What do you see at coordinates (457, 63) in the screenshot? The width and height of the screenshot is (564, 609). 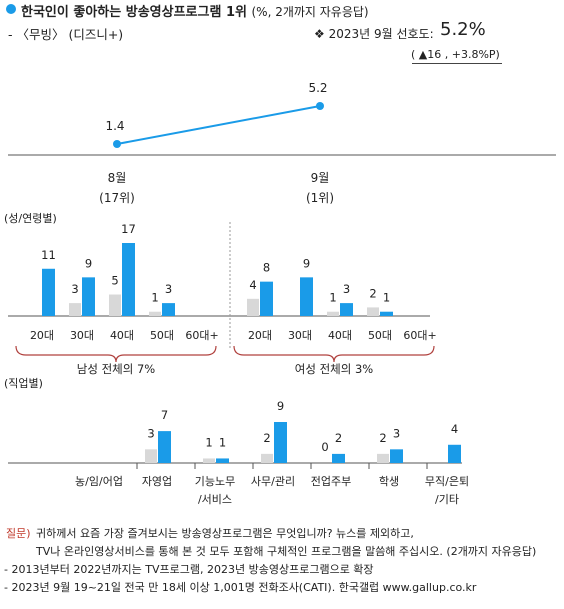 I see `preference-change-underline` at bounding box center [457, 63].